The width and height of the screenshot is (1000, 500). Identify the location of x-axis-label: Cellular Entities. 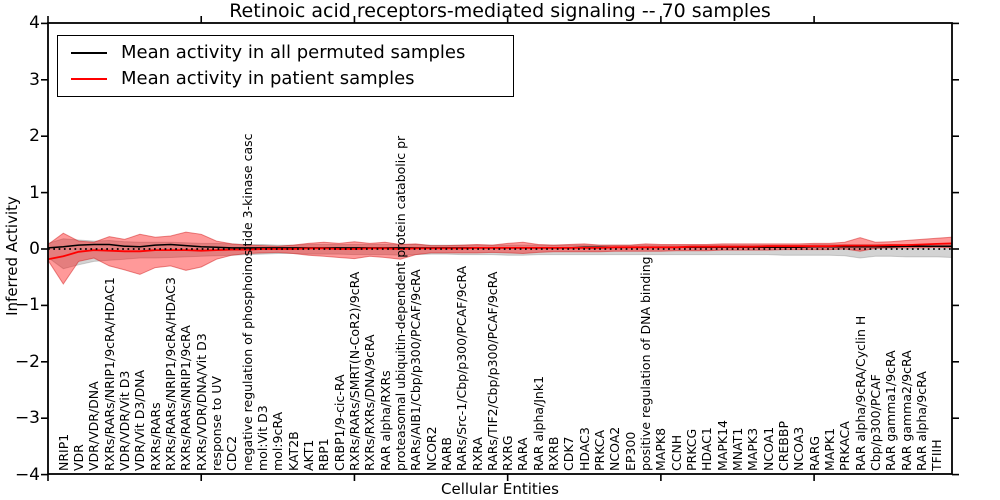
(500, 489).